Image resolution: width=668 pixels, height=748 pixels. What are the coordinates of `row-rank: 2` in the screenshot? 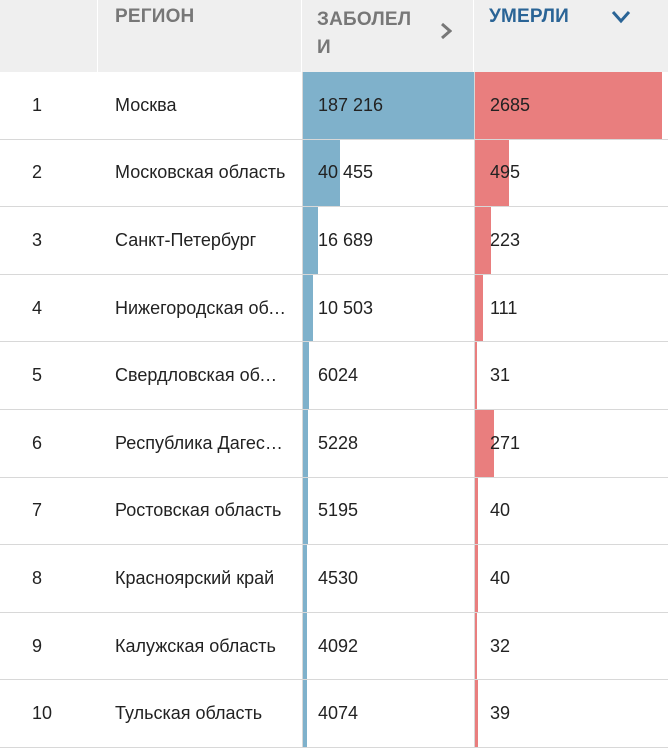 It's located at (37, 172).